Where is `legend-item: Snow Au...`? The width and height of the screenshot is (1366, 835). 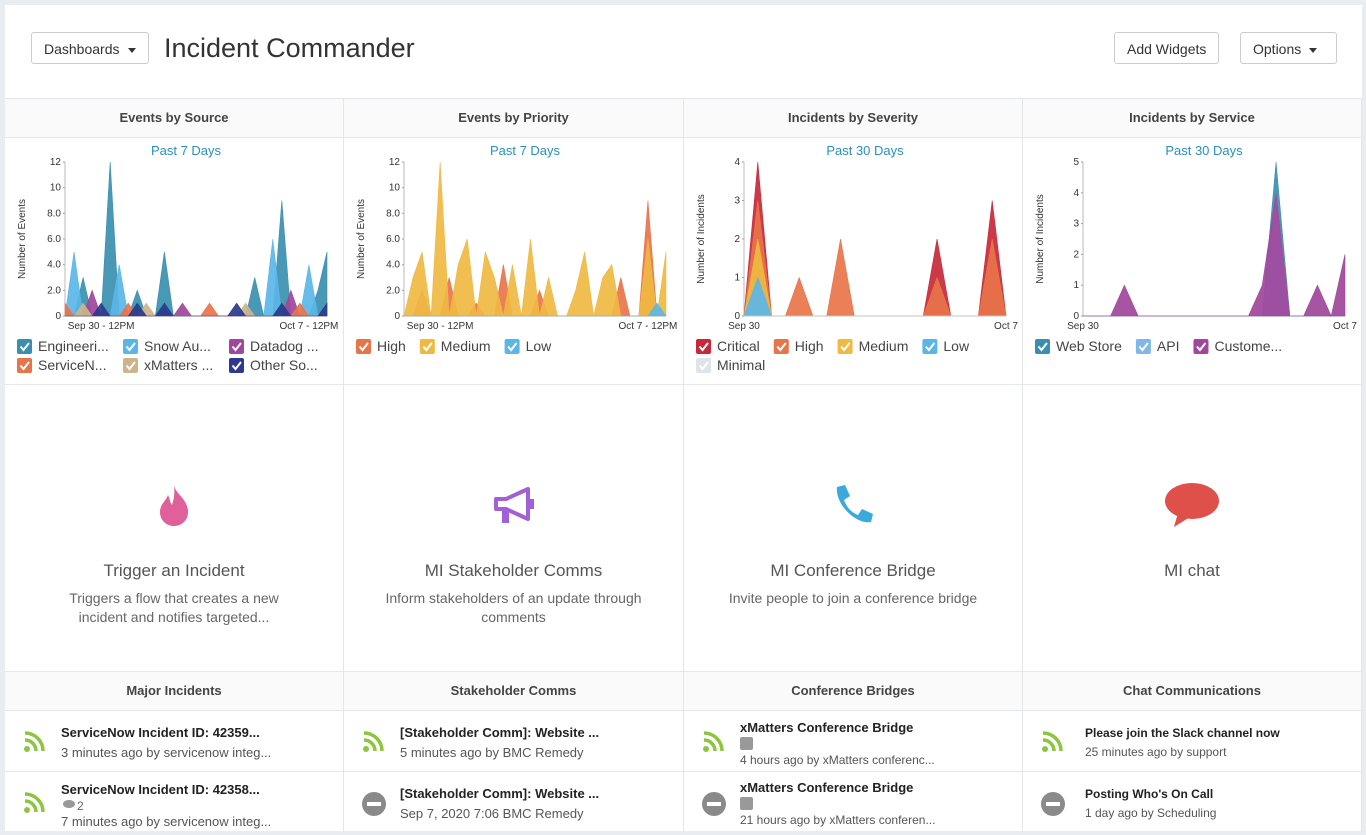
legend-item: Snow Au... is located at coordinates (167, 346).